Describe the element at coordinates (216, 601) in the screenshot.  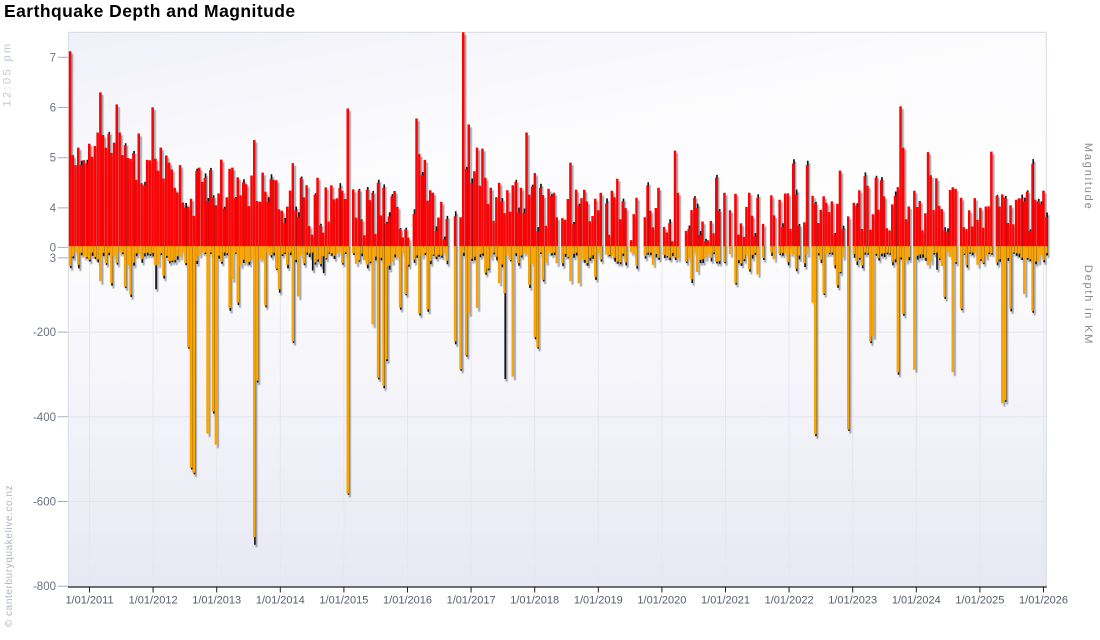
I see `svg-text: 1/01/2013` at that location.